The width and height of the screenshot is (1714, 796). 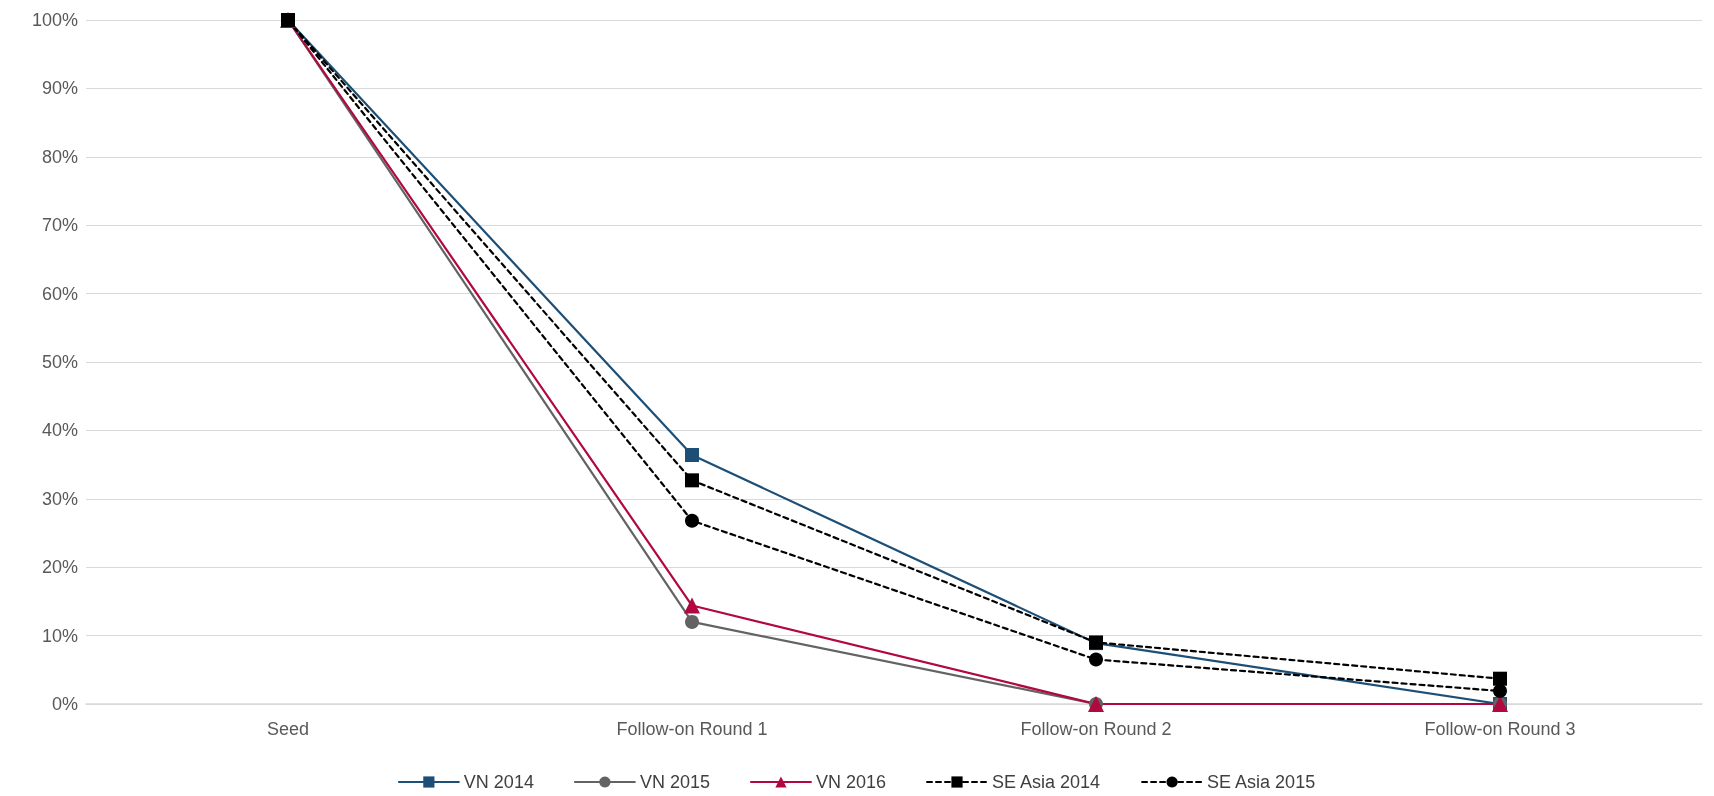 I want to click on x-tick-label: Follow-on Round 3, so click(x=1500, y=729).